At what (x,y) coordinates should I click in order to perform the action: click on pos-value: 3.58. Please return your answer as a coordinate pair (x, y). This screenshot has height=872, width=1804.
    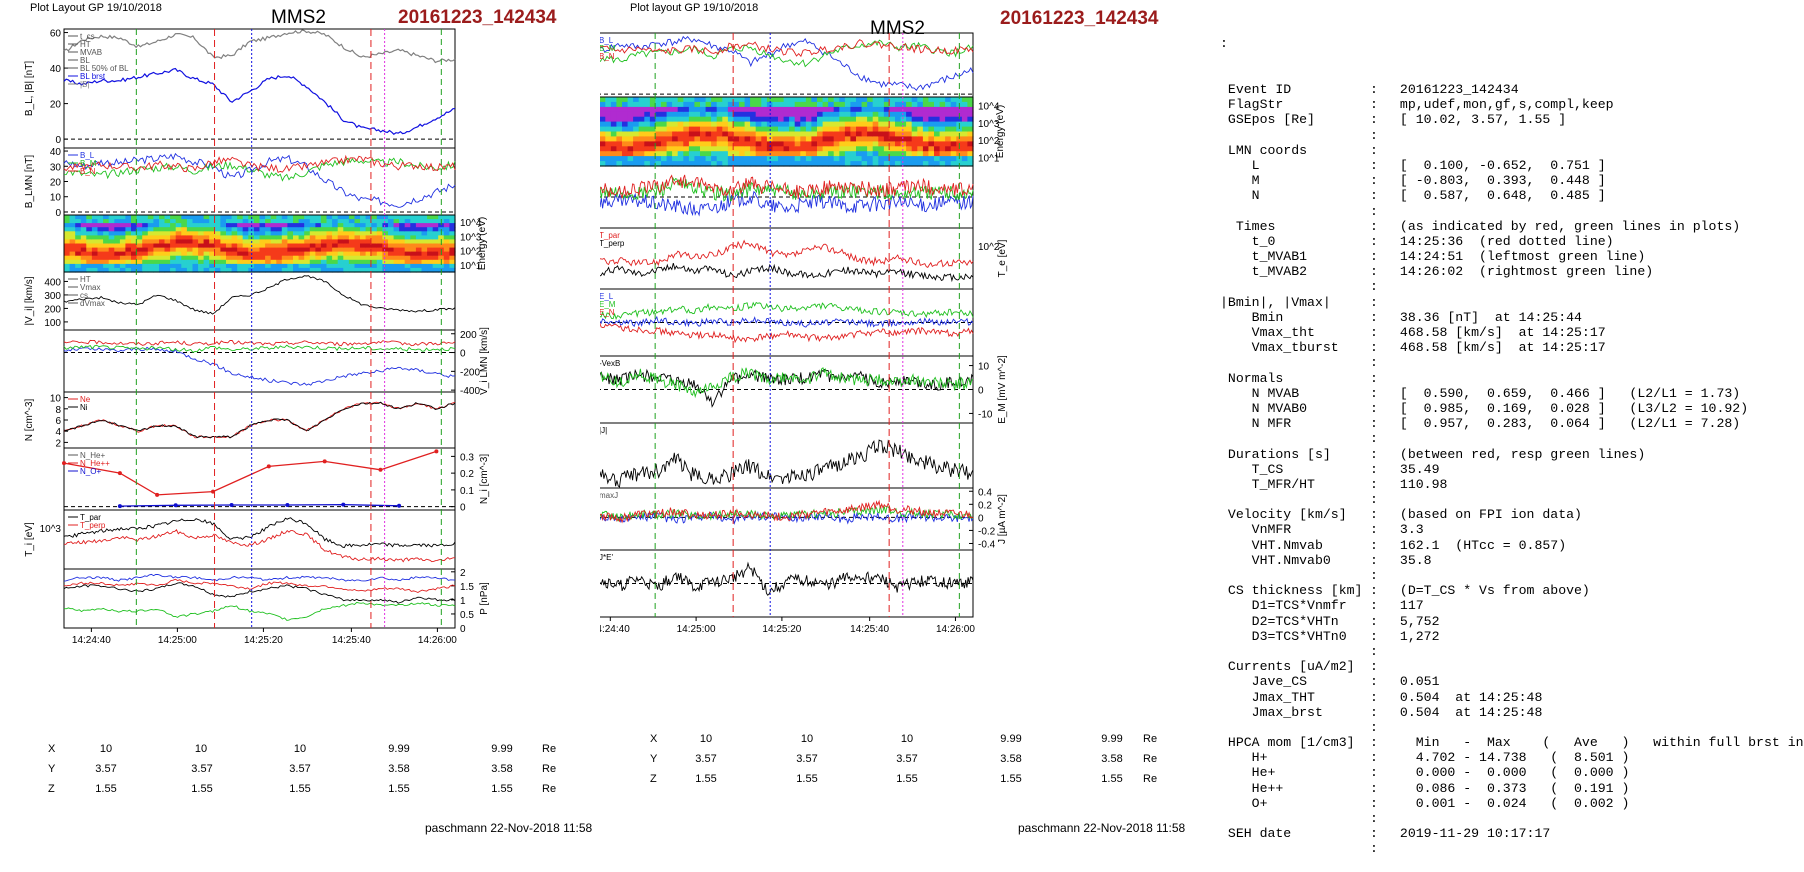
    Looking at the image, I should click on (502, 769).